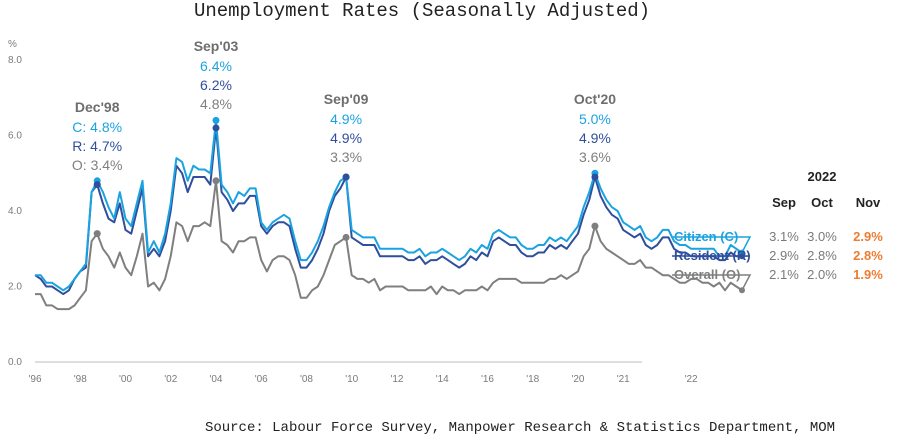 The height and width of the screenshot is (435, 900). What do you see at coordinates (595, 99) in the screenshot?
I see `annotation-title: Oct'20` at bounding box center [595, 99].